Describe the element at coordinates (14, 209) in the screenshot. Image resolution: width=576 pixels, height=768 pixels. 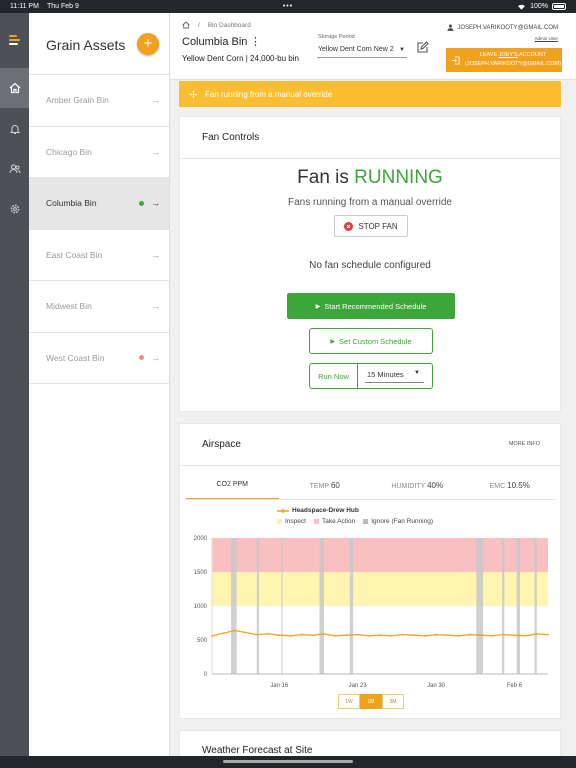
I see `gear-icon` at that location.